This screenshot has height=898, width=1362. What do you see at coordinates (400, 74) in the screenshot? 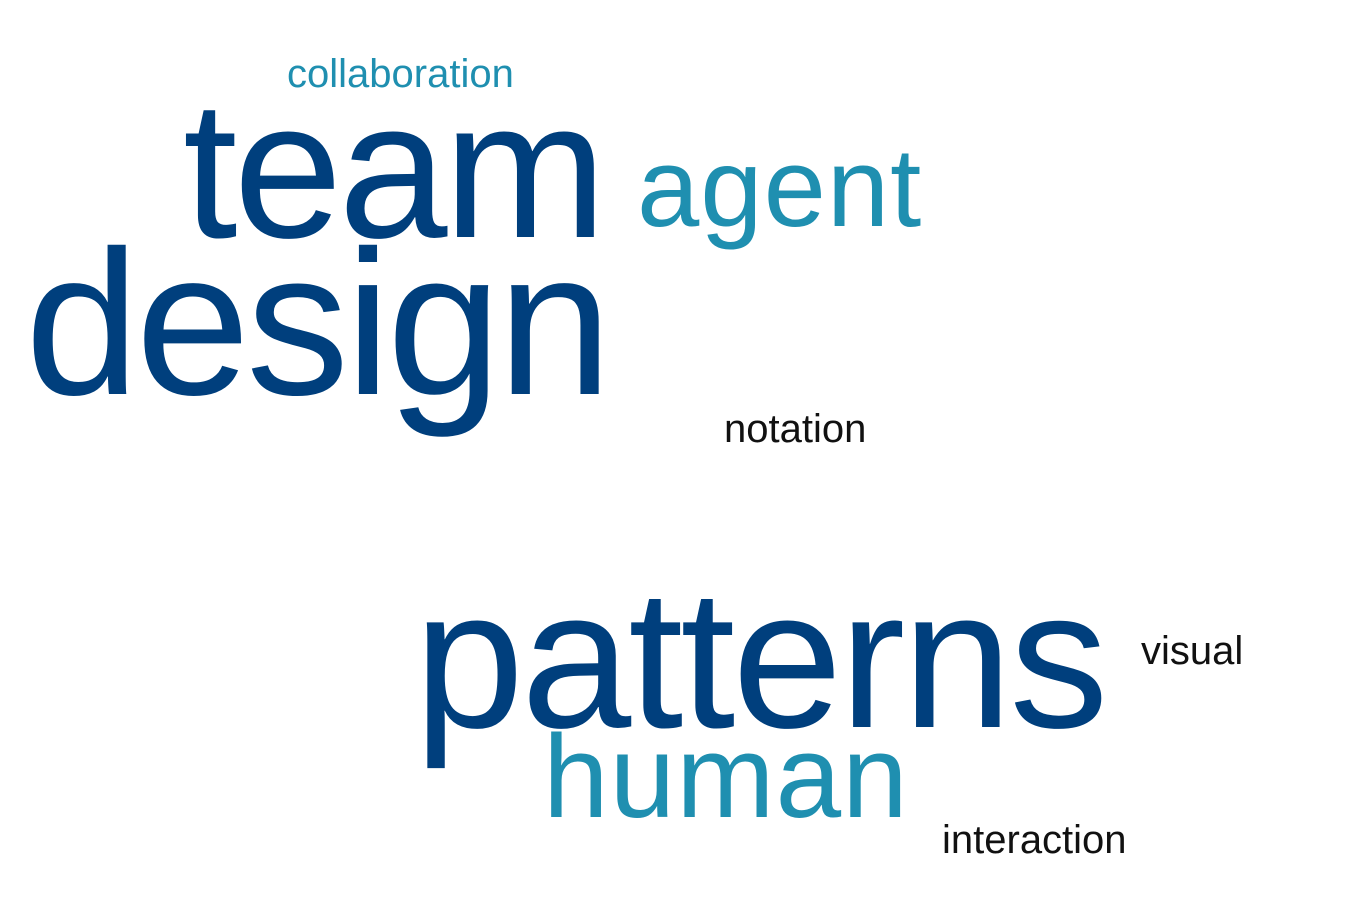
I see `word-collaboration: collaboration` at bounding box center [400, 74].